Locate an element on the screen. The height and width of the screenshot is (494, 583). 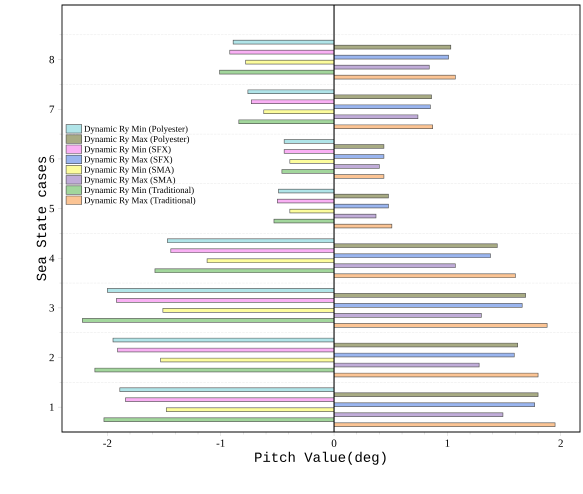
y-tick-label: 5 is located at coordinates (52, 208).